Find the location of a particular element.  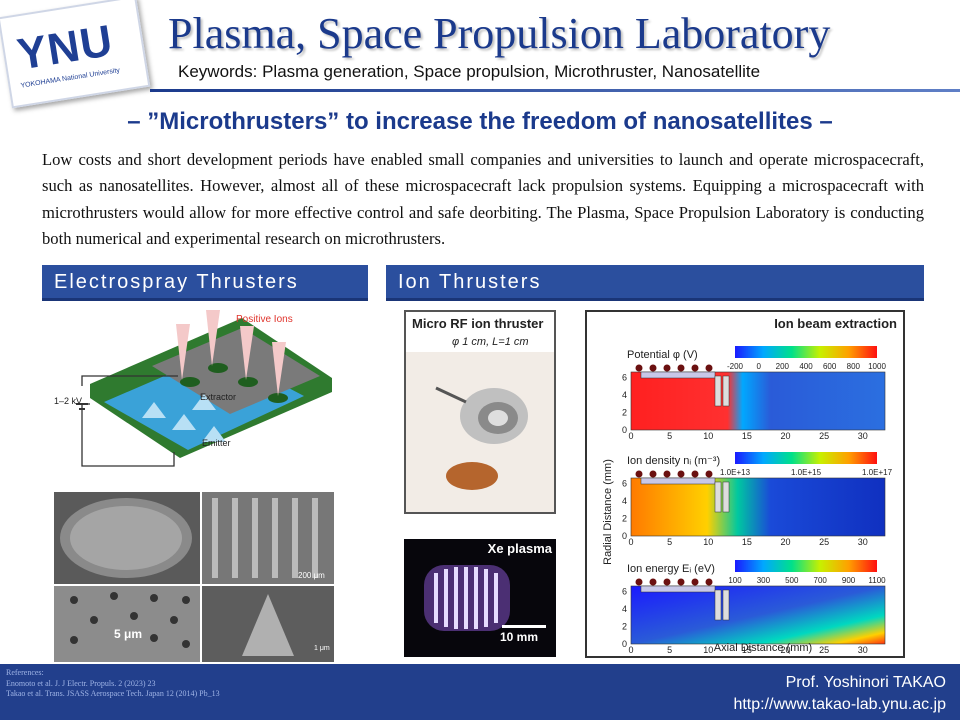

emitter-label: Emitter is located at coordinates (216, 443).